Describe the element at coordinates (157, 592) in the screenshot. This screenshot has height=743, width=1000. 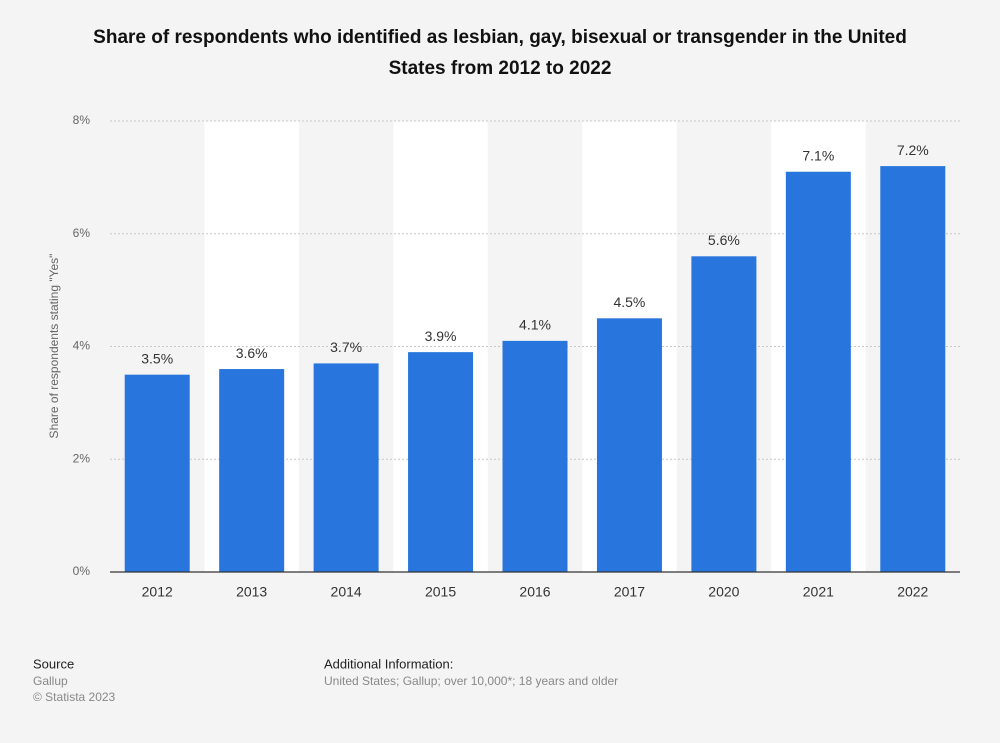
I see `x-tick-label: 2012` at that location.